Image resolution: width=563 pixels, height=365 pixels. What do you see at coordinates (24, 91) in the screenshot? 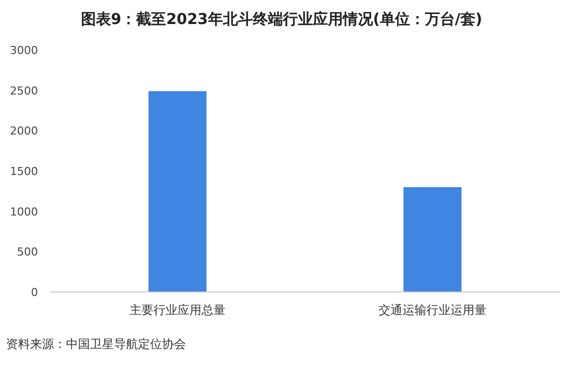
I see `y-tick-label: 2500` at bounding box center [24, 91].